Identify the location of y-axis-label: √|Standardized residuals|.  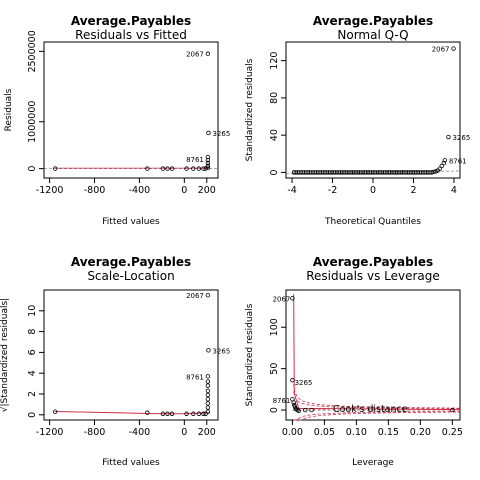
(5, 355).